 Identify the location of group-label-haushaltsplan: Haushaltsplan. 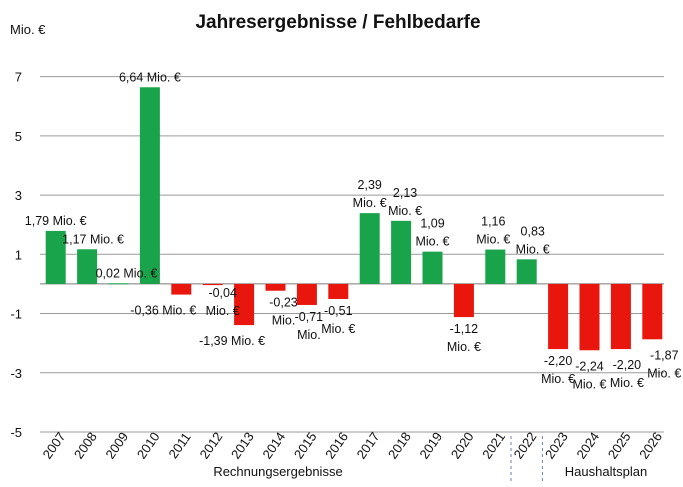
(606, 471).